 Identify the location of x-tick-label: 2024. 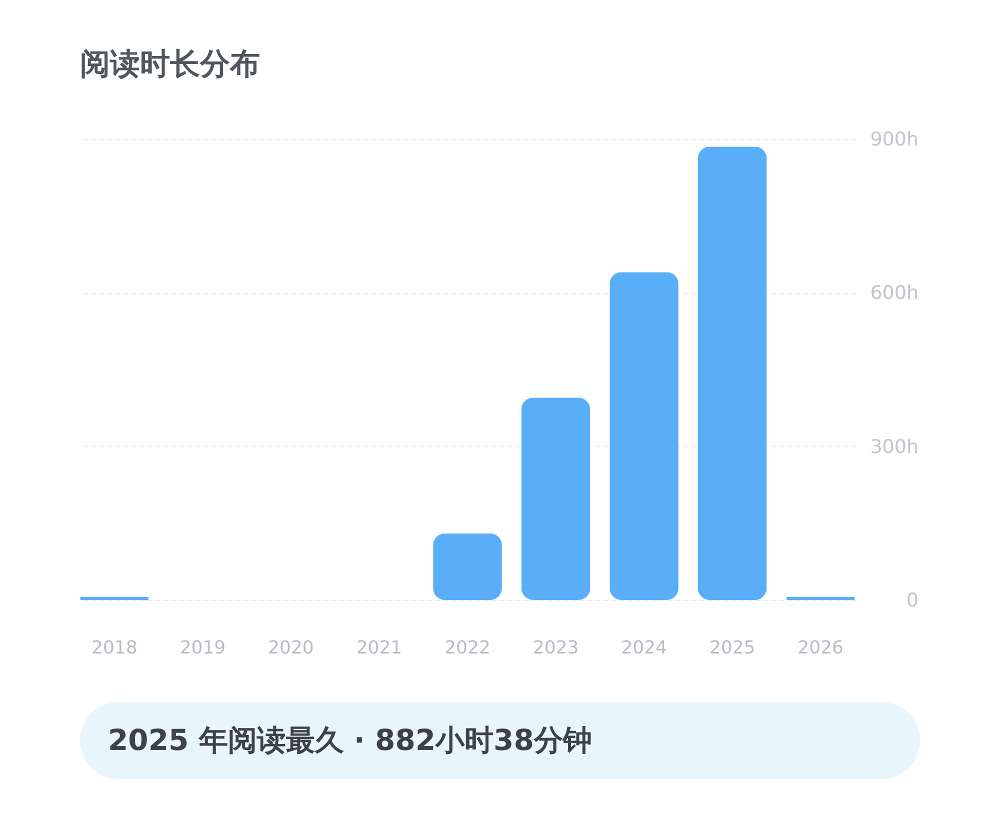
(644, 648).